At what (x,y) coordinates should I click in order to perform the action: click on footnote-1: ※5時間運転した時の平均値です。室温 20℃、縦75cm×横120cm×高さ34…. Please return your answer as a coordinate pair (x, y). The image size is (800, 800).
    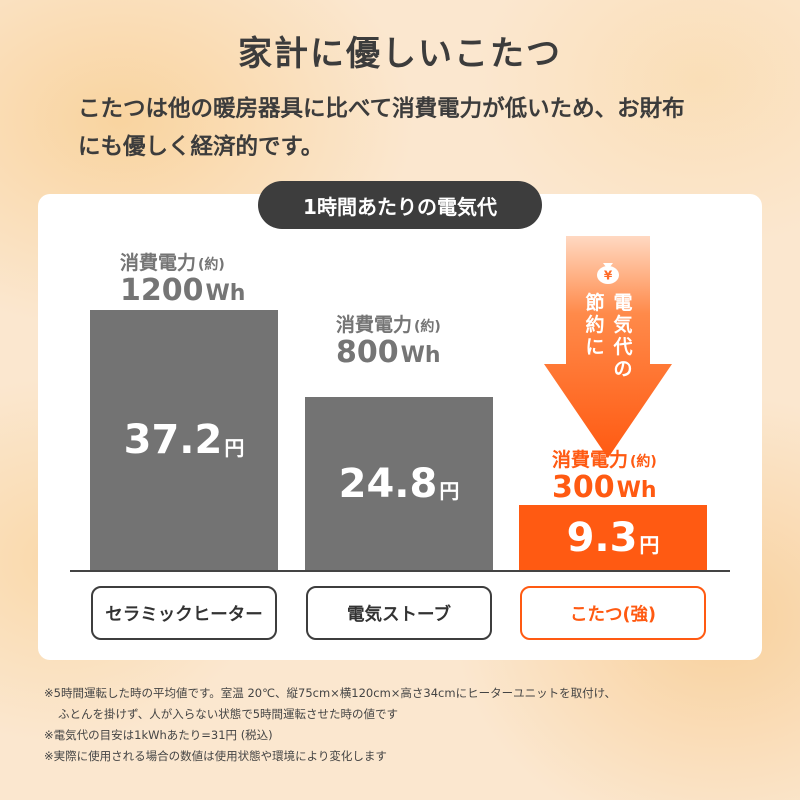
    Looking at the image, I should click on (330, 693).